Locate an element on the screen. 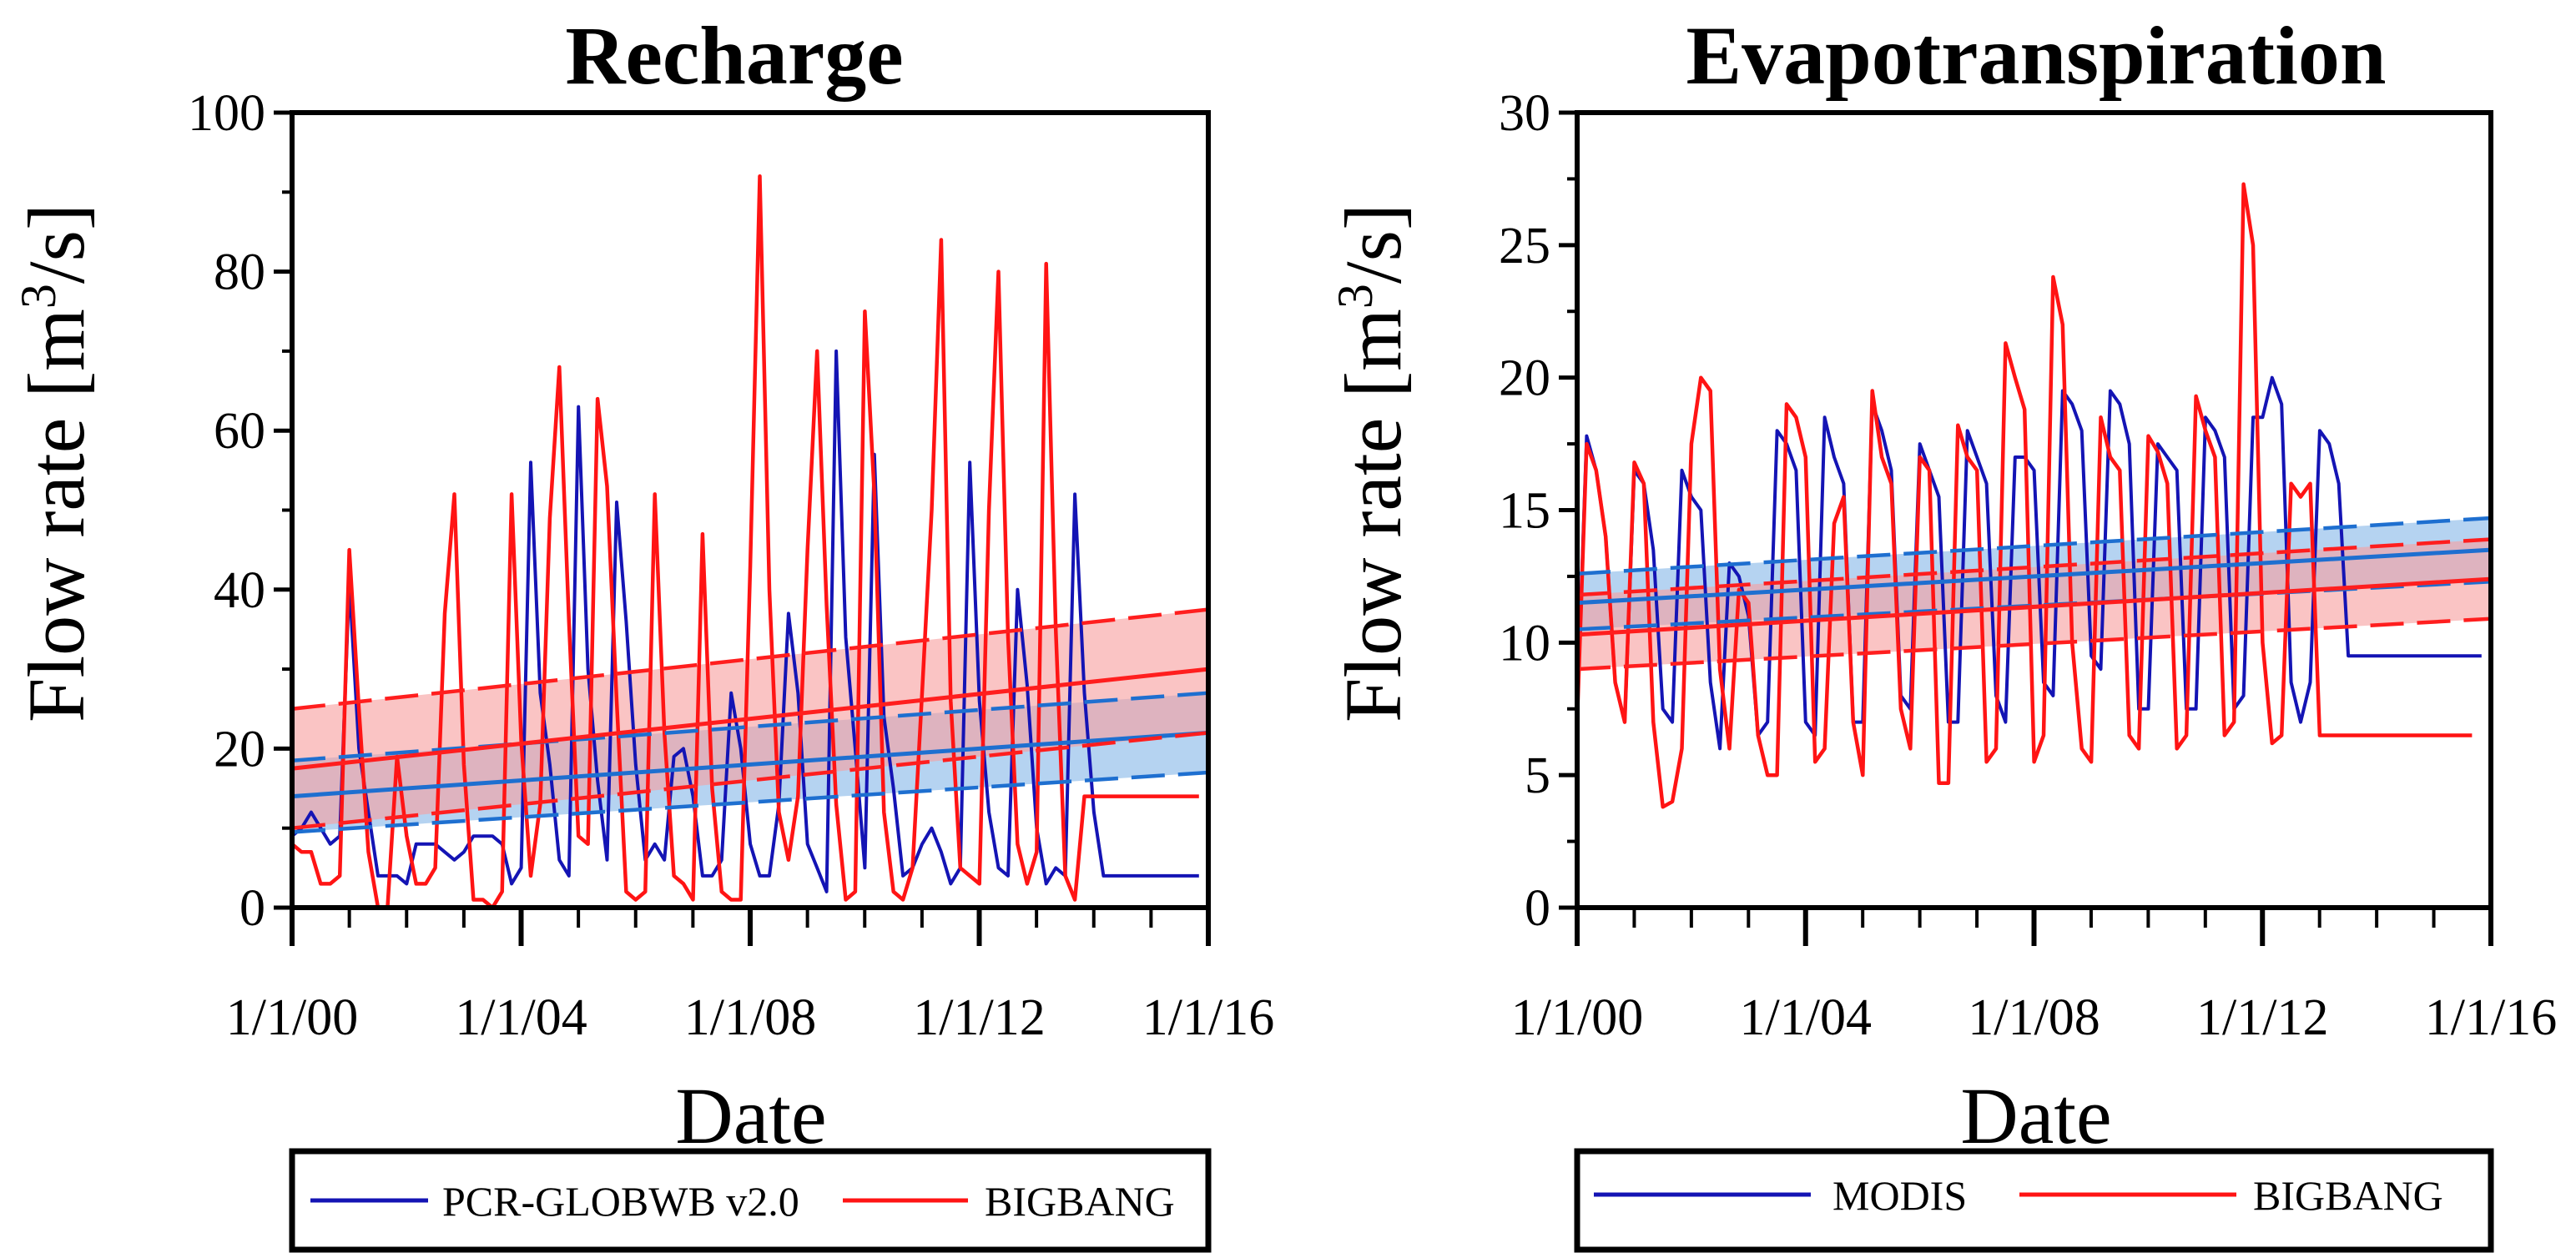 The image size is (2576, 1258). evapotranspiration-y-tick-label: 20 is located at coordinates (1524, 379).